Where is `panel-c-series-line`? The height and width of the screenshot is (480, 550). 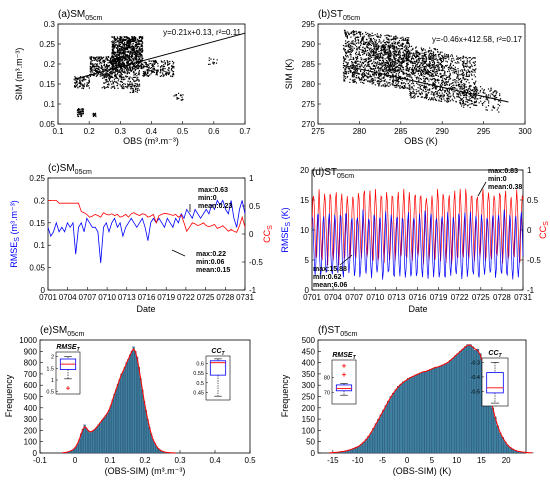 panel-c-series-line is located at coordinates (146, 231).